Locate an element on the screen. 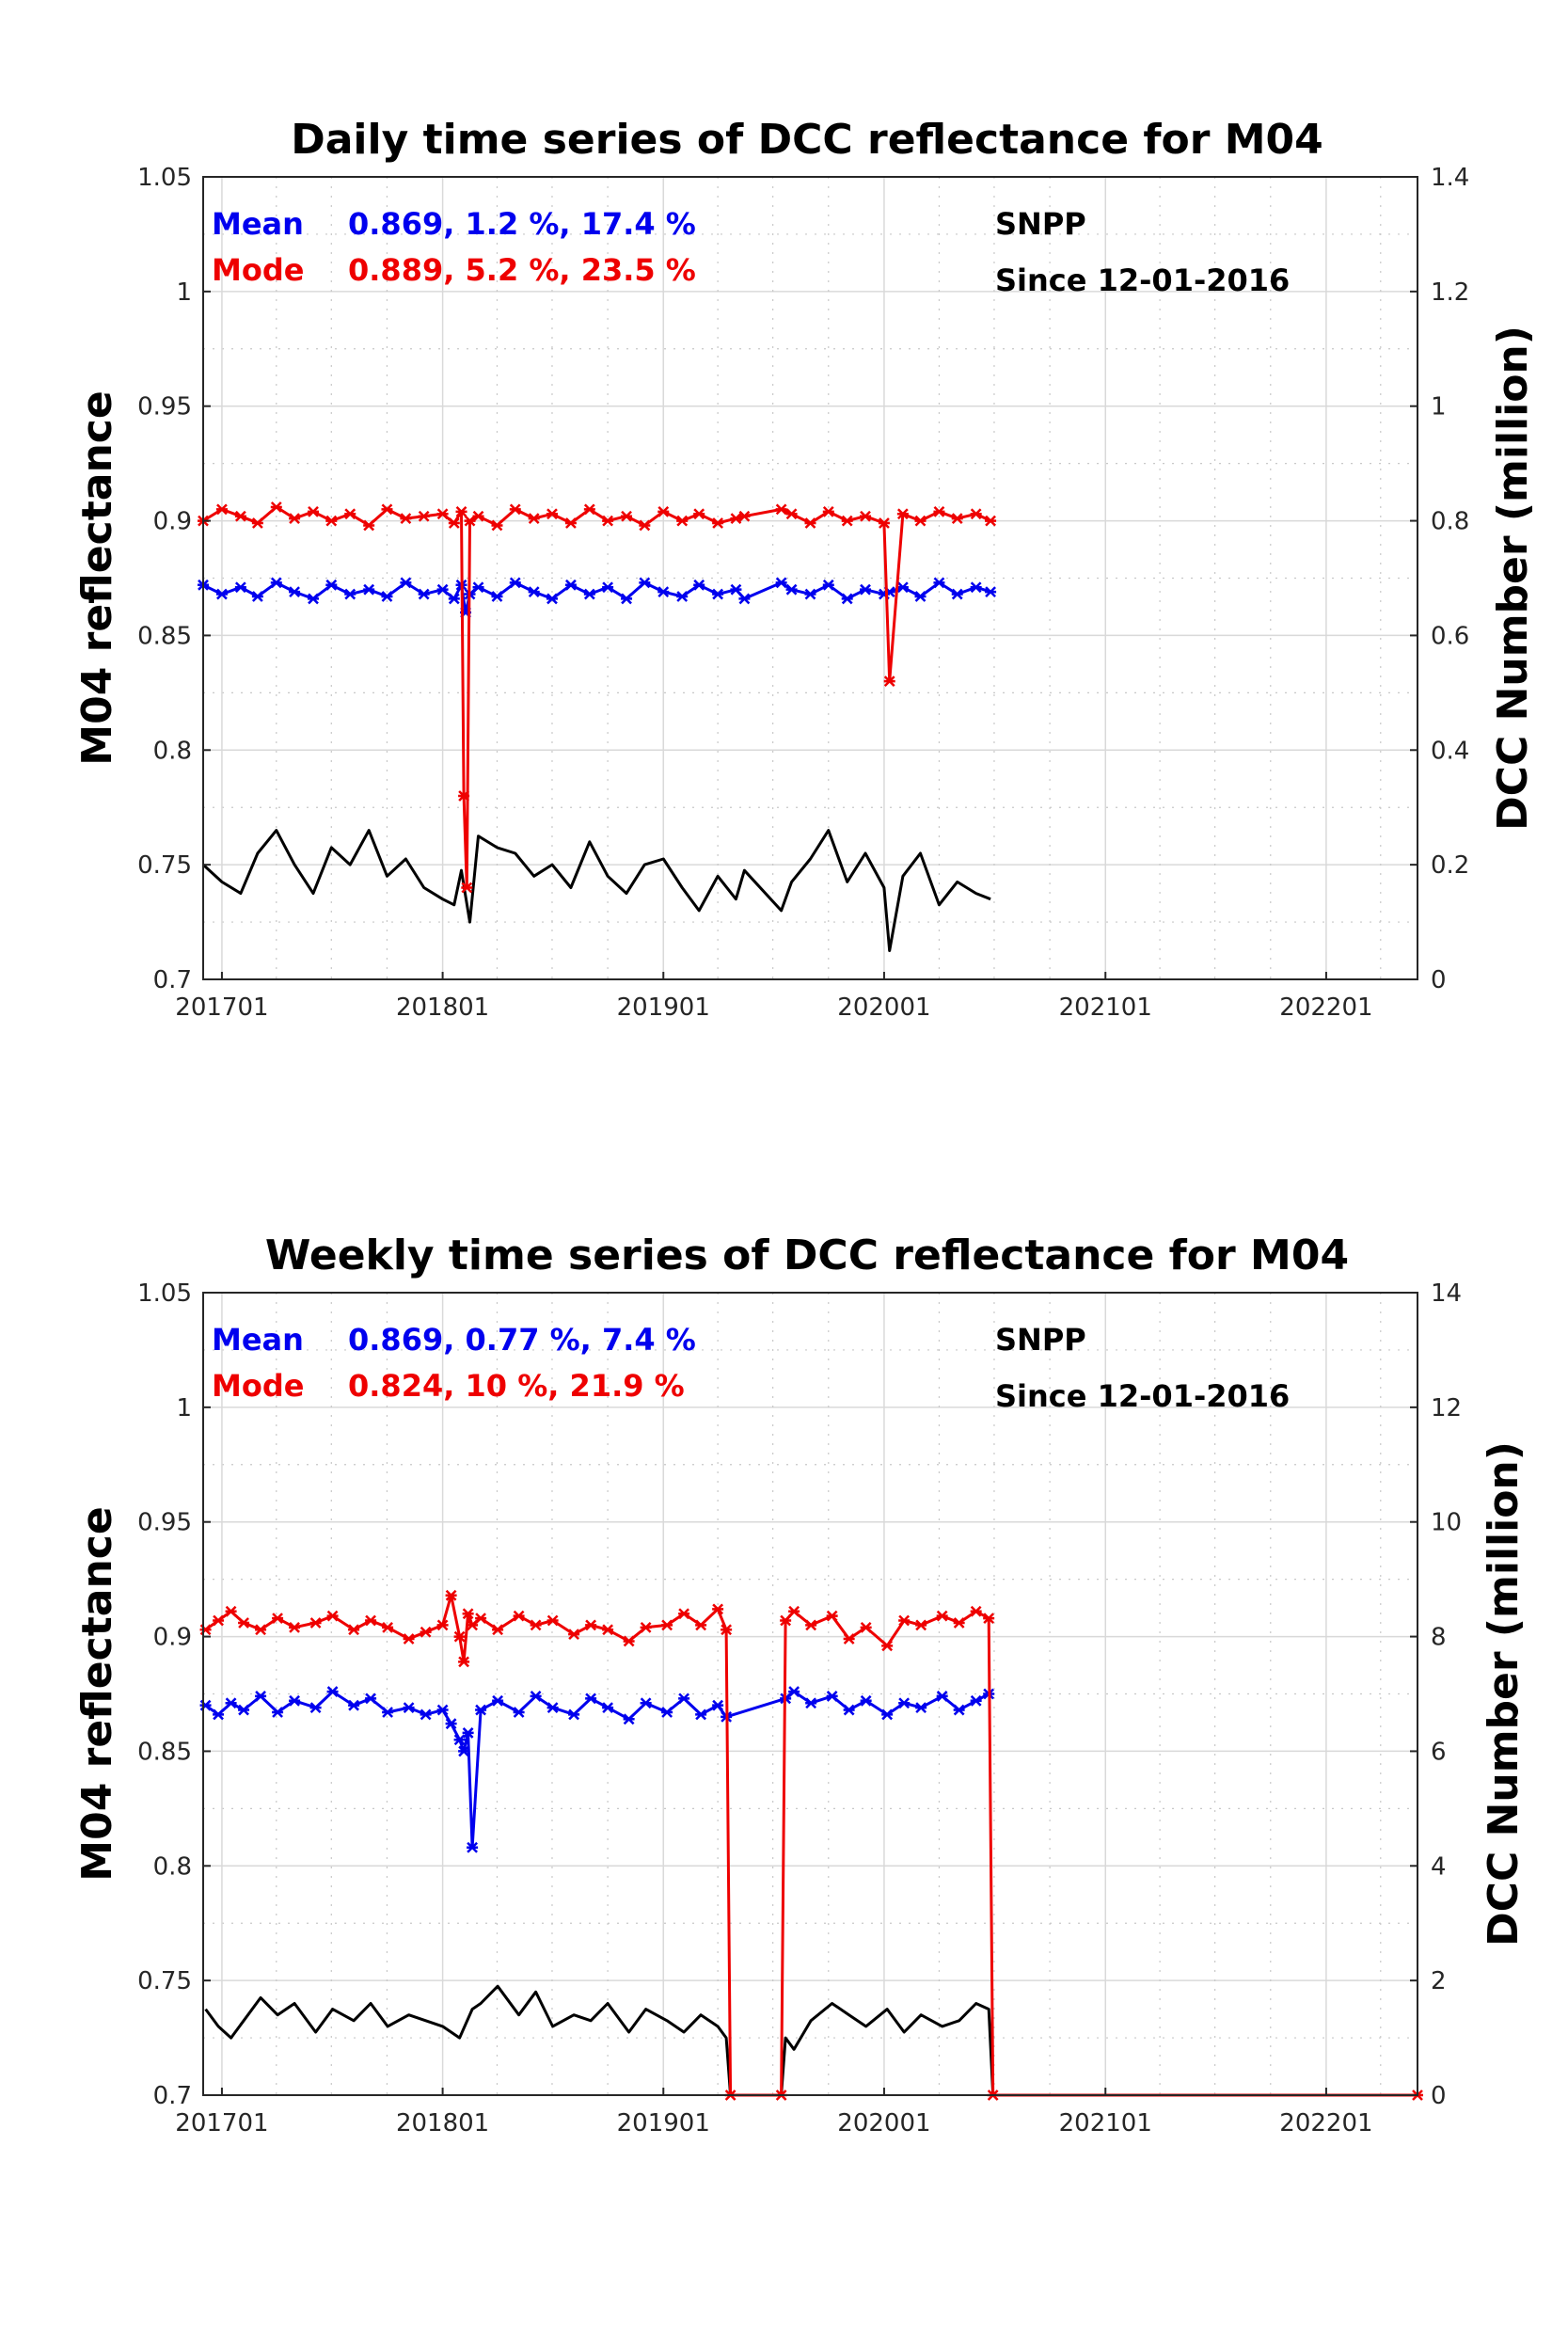  y2-tick-label: 8 is located at coordinates (1439, 1638).